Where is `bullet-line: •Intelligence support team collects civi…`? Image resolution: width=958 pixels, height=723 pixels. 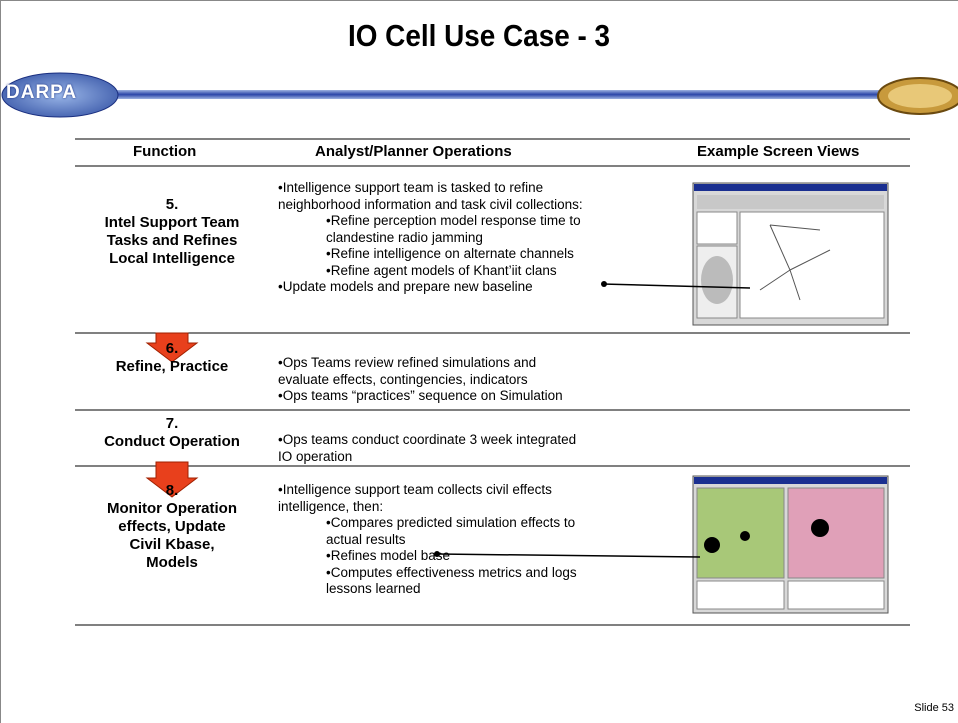 bullet-line: •Intelligence support team collects civi… is located at coordinates (415, 489).